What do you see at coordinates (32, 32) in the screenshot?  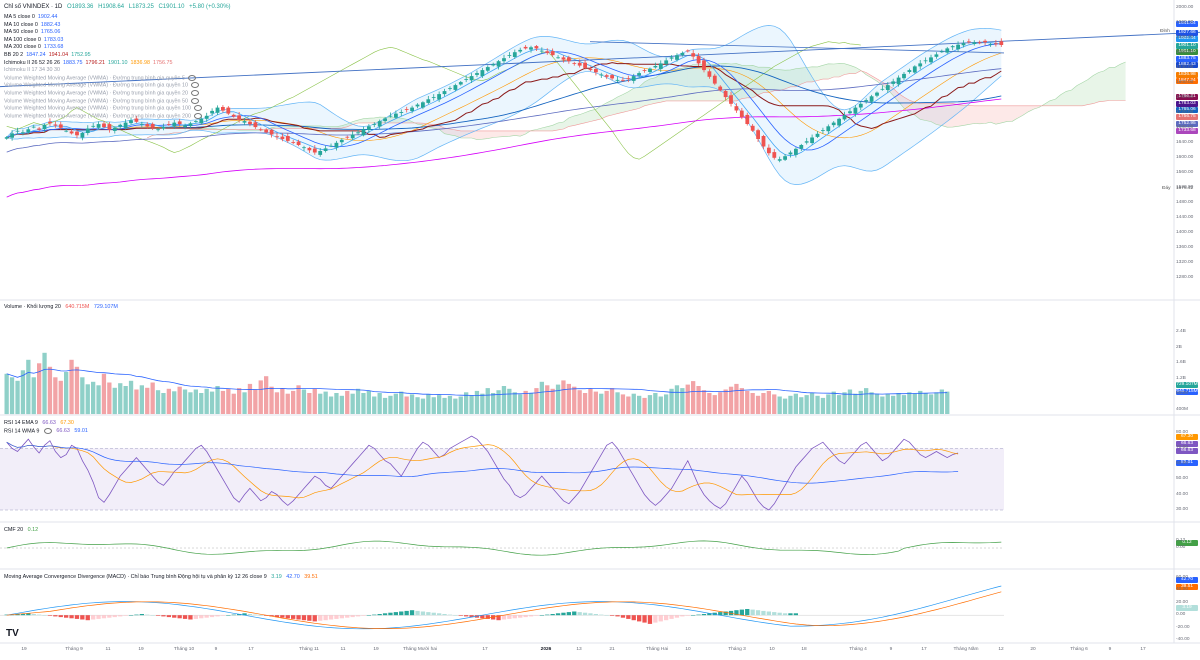 I see `indicator-legend-row: MA 50 close 0 1765.06` at bounding box center [32, 32].